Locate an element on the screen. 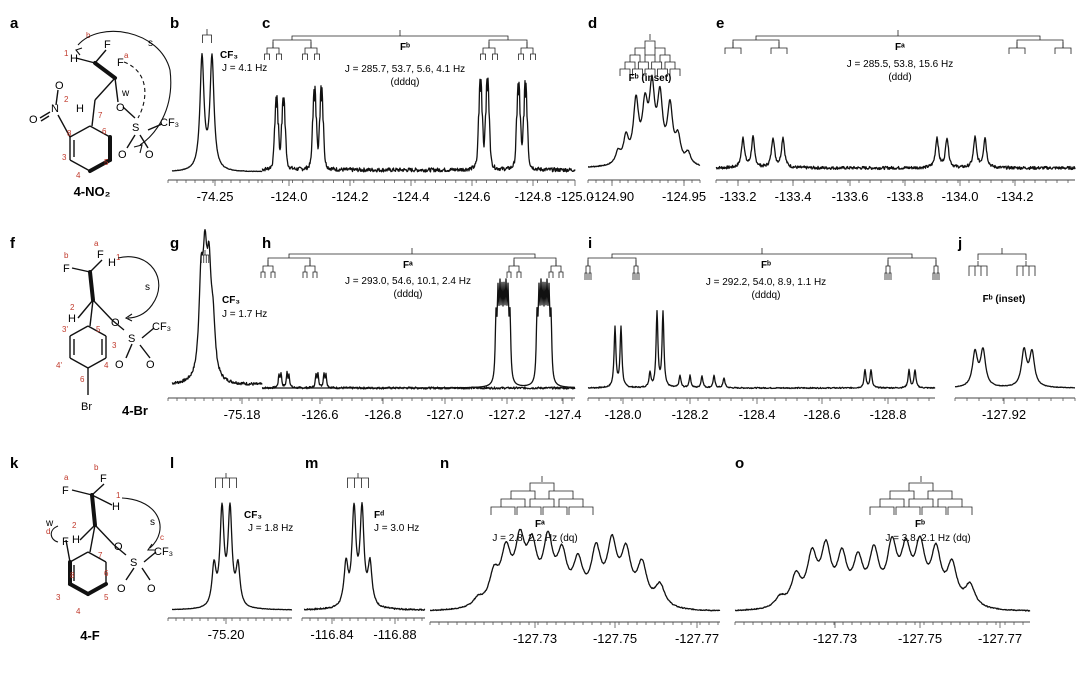 This screenshot has width=1080, height=675. tick-label: -124.6 is located at coordinates (472, 196).